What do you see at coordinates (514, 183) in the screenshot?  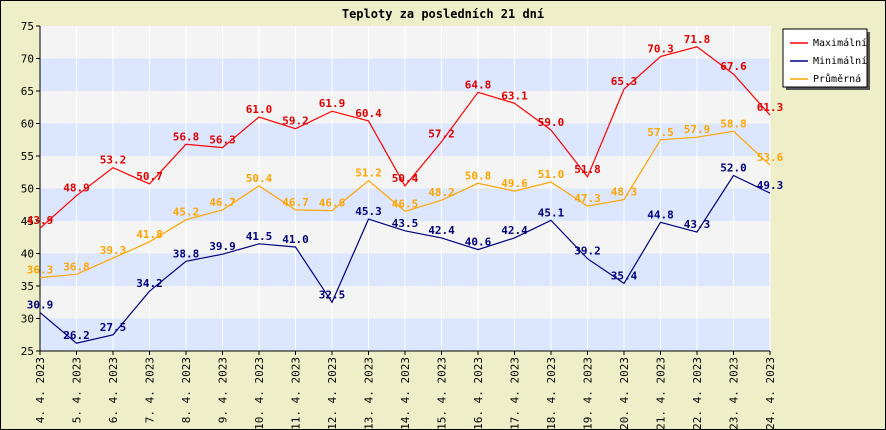 I see `data-label-avg: 49.6` at bounding box center [514, 183].